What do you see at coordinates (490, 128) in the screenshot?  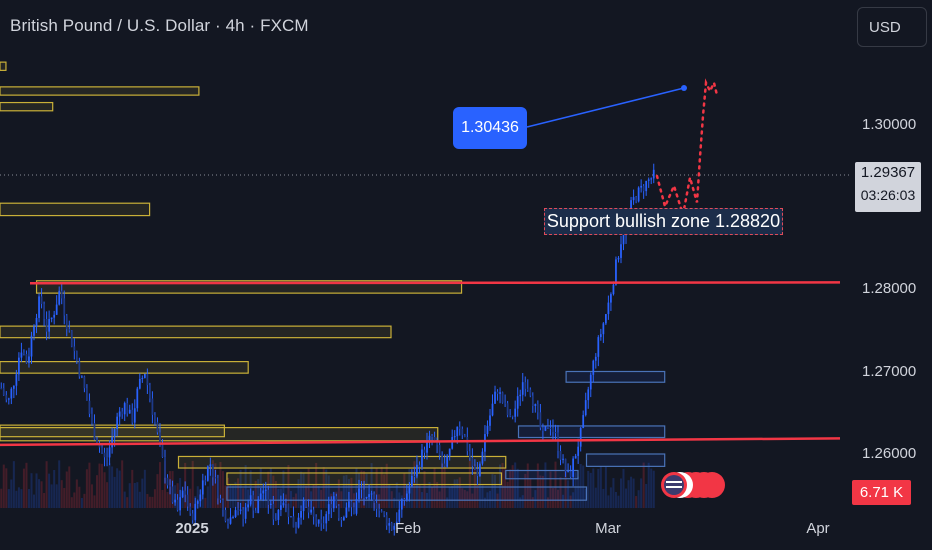 I see `target-price-label: 1.30436` at bounding box center [490, 128].